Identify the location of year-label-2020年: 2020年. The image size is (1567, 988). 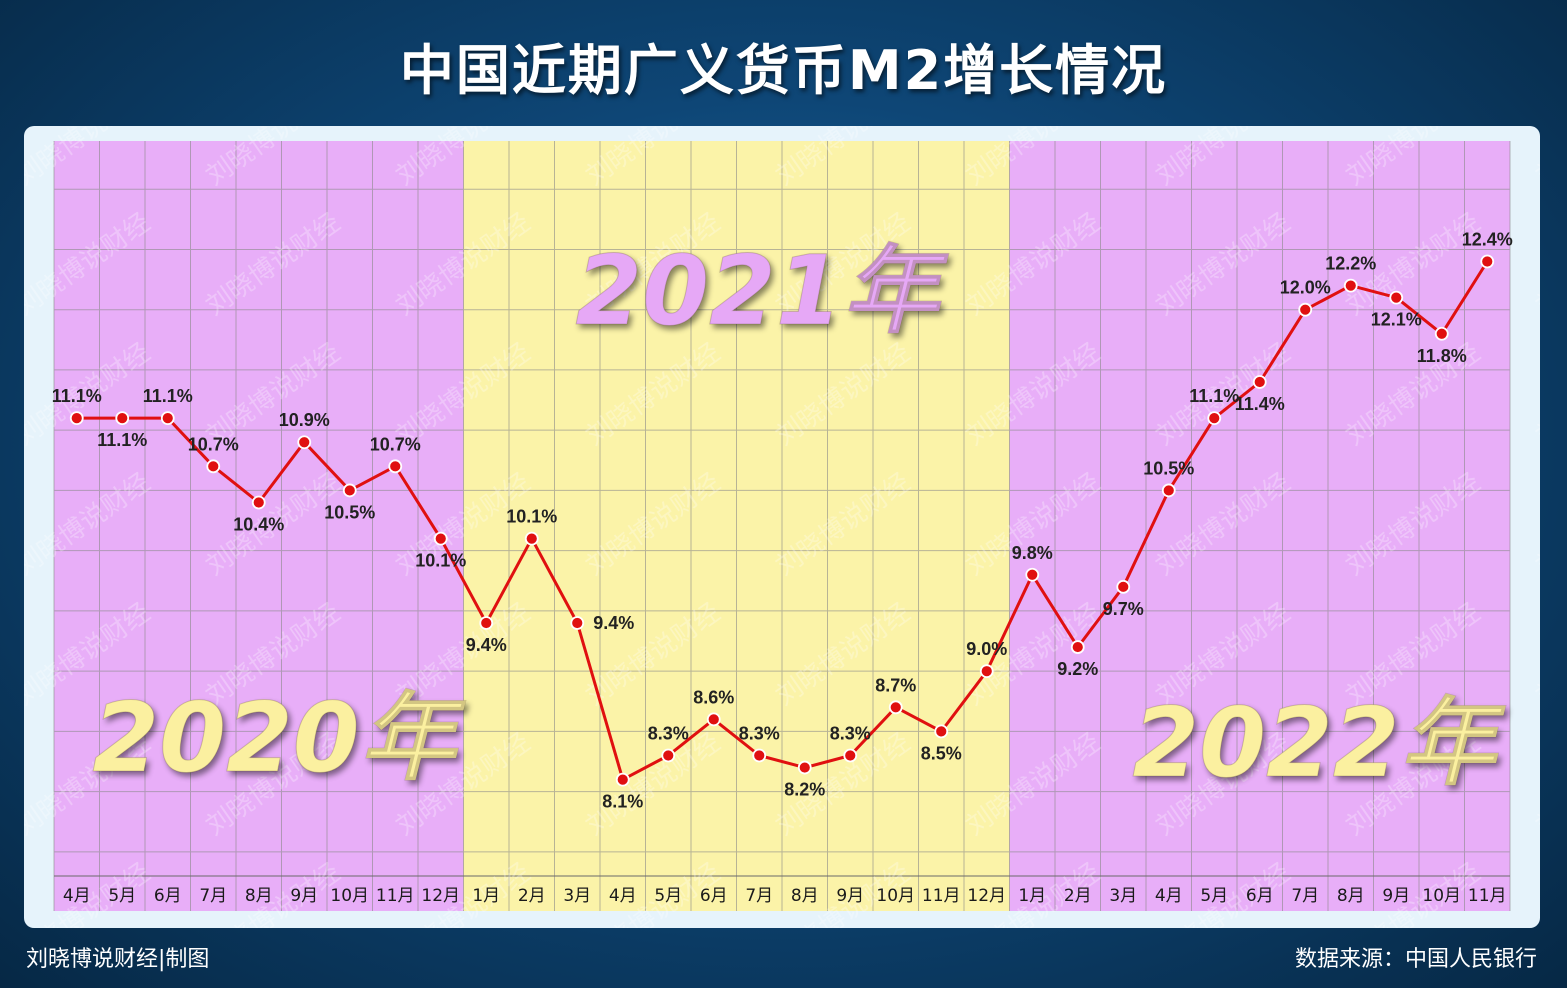
(279, 738).